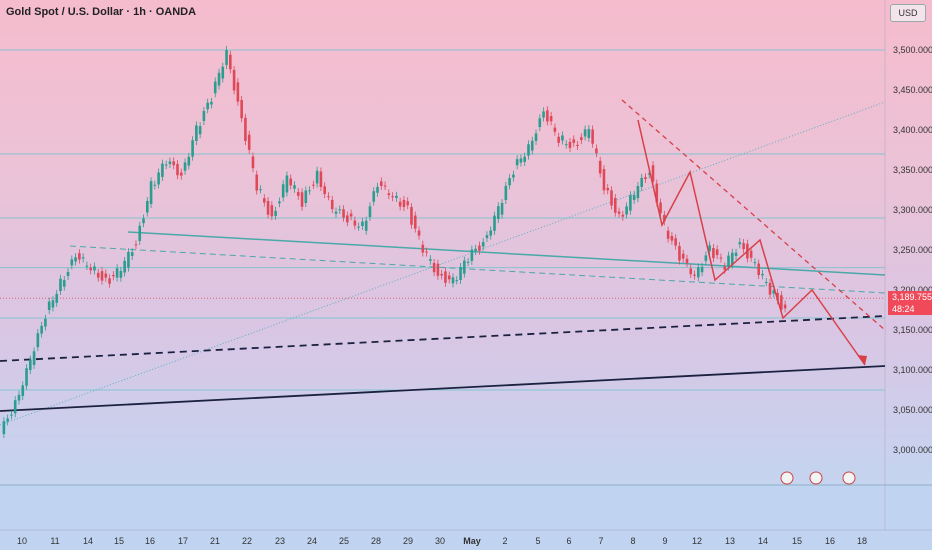  Describe the element at coordinates (88, 541) in the screenshot. I see `x-tick-label: 14` at that location.